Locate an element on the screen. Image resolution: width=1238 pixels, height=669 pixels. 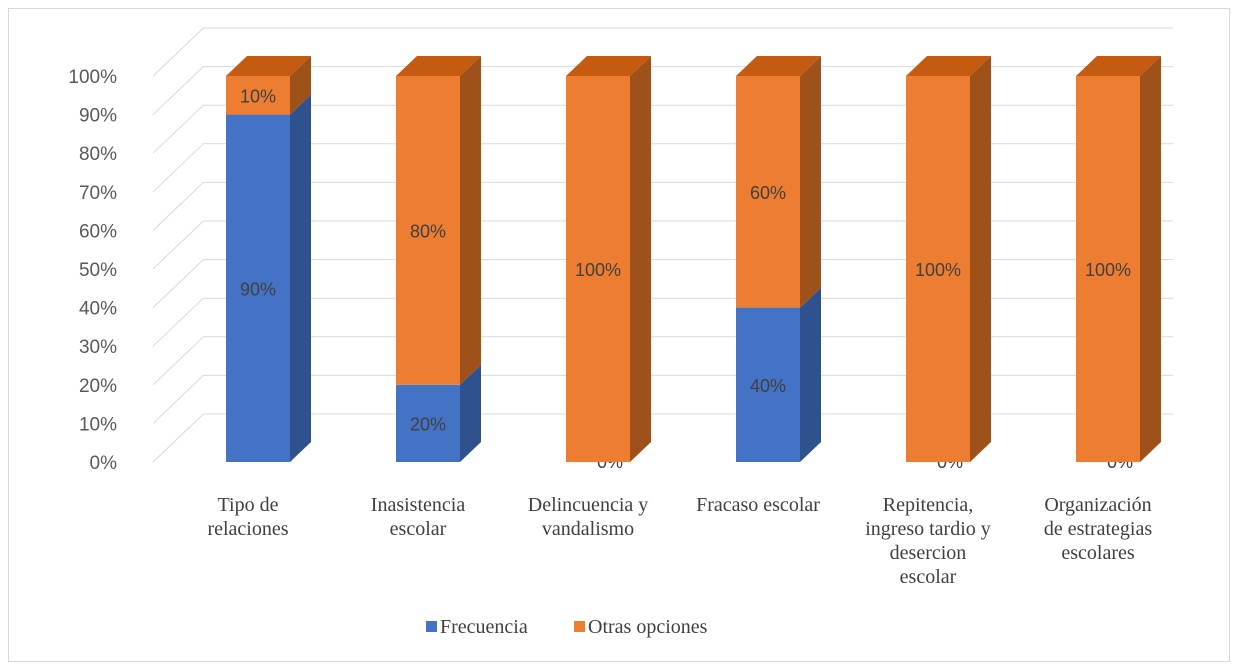
category-label: desercion is located at coordinates (928, 553).